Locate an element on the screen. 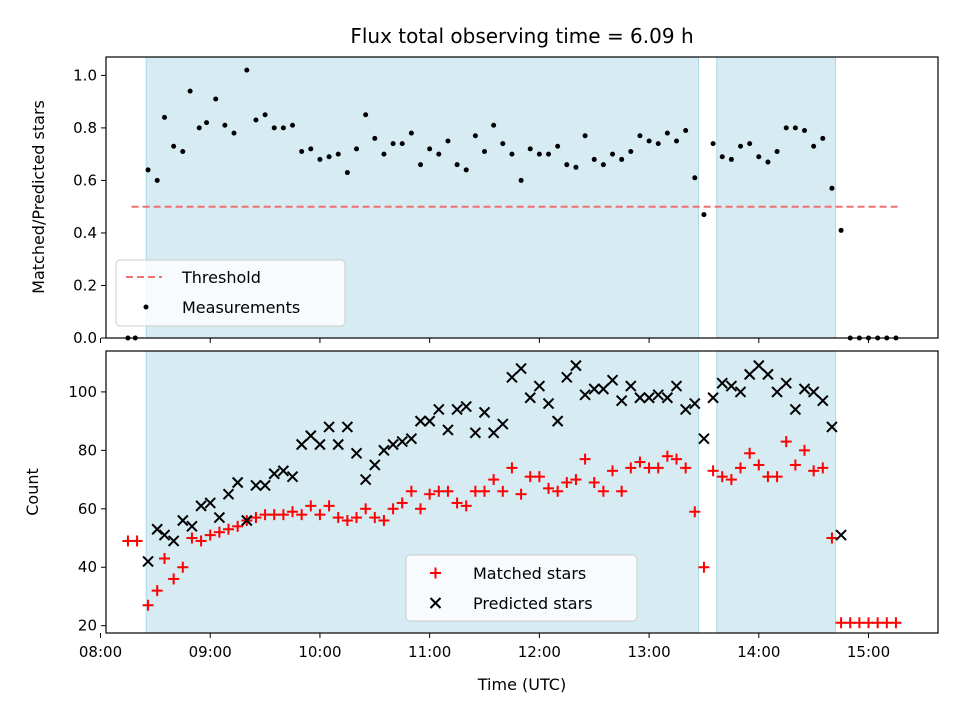  legend-threshold-label: Threshold is located at coordinates (221, 277).